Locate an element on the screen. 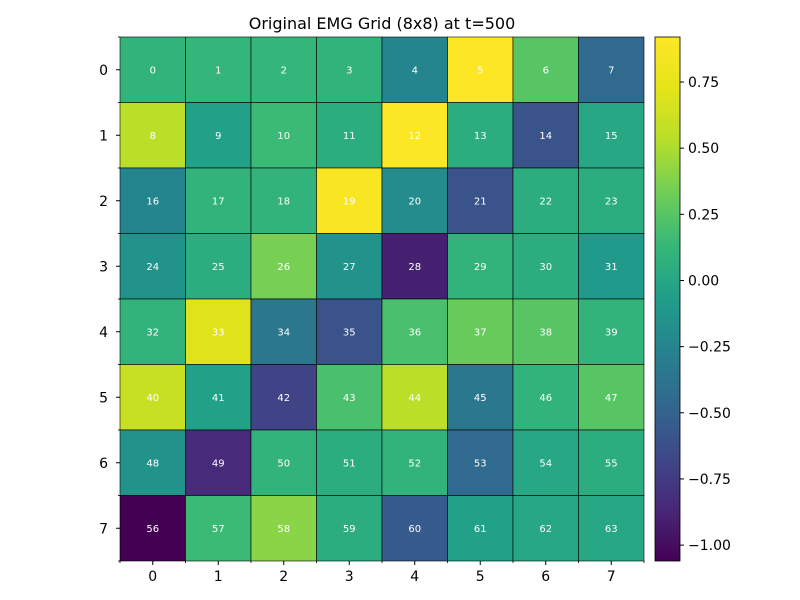  cell-label: 40 is located at coordinates (152, 398).